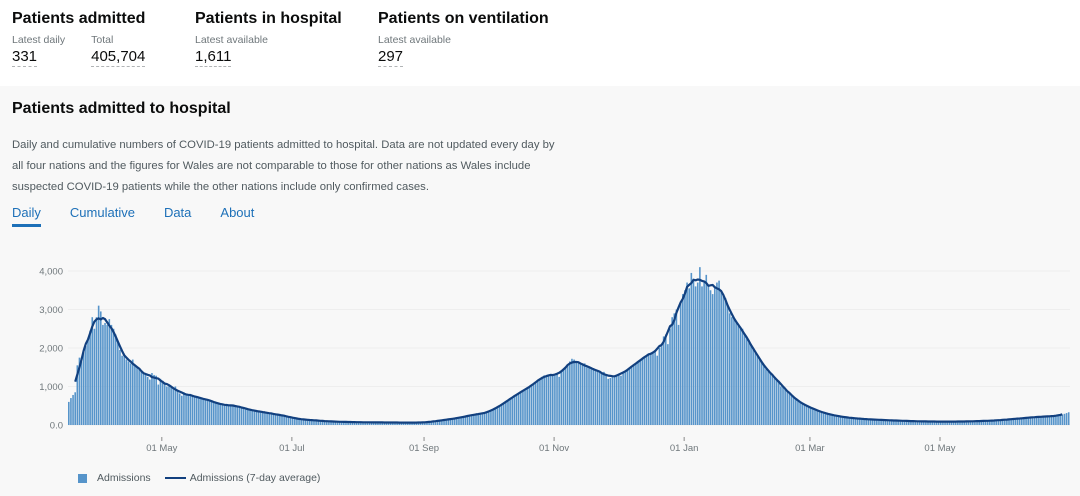 This screenshot has width=1080, height=496. I want to click on metric-ventilation: Latest available 297, so click(414, 50).